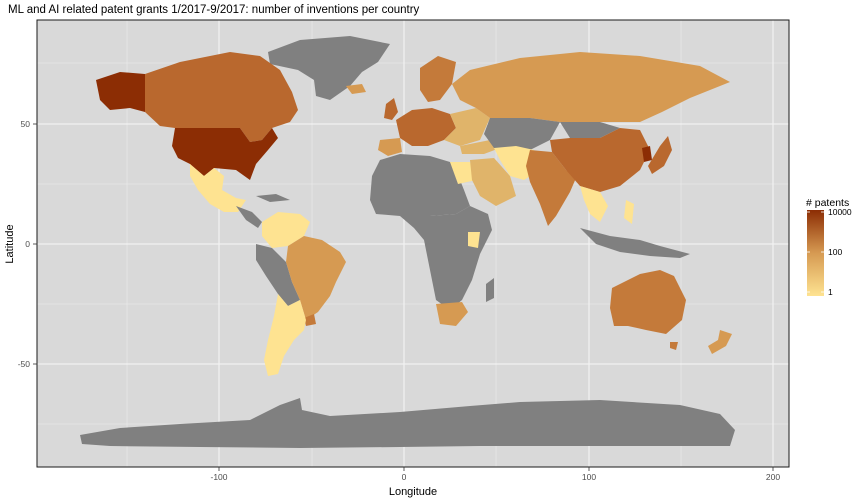 This screenshot has width=864, height=504. Describe the element at coordinates (840, 212) in the screenshot. I see `legend-label: 10000` at that location.